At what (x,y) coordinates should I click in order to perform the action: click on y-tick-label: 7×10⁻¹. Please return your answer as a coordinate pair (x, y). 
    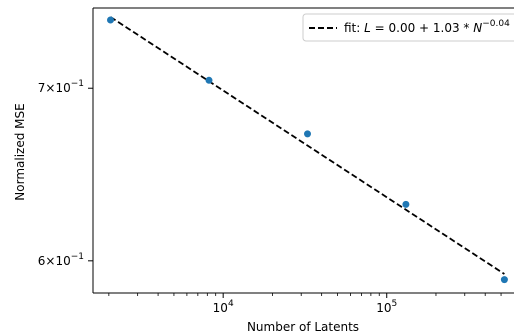
    Looking at the image, I should click on (61, 87).